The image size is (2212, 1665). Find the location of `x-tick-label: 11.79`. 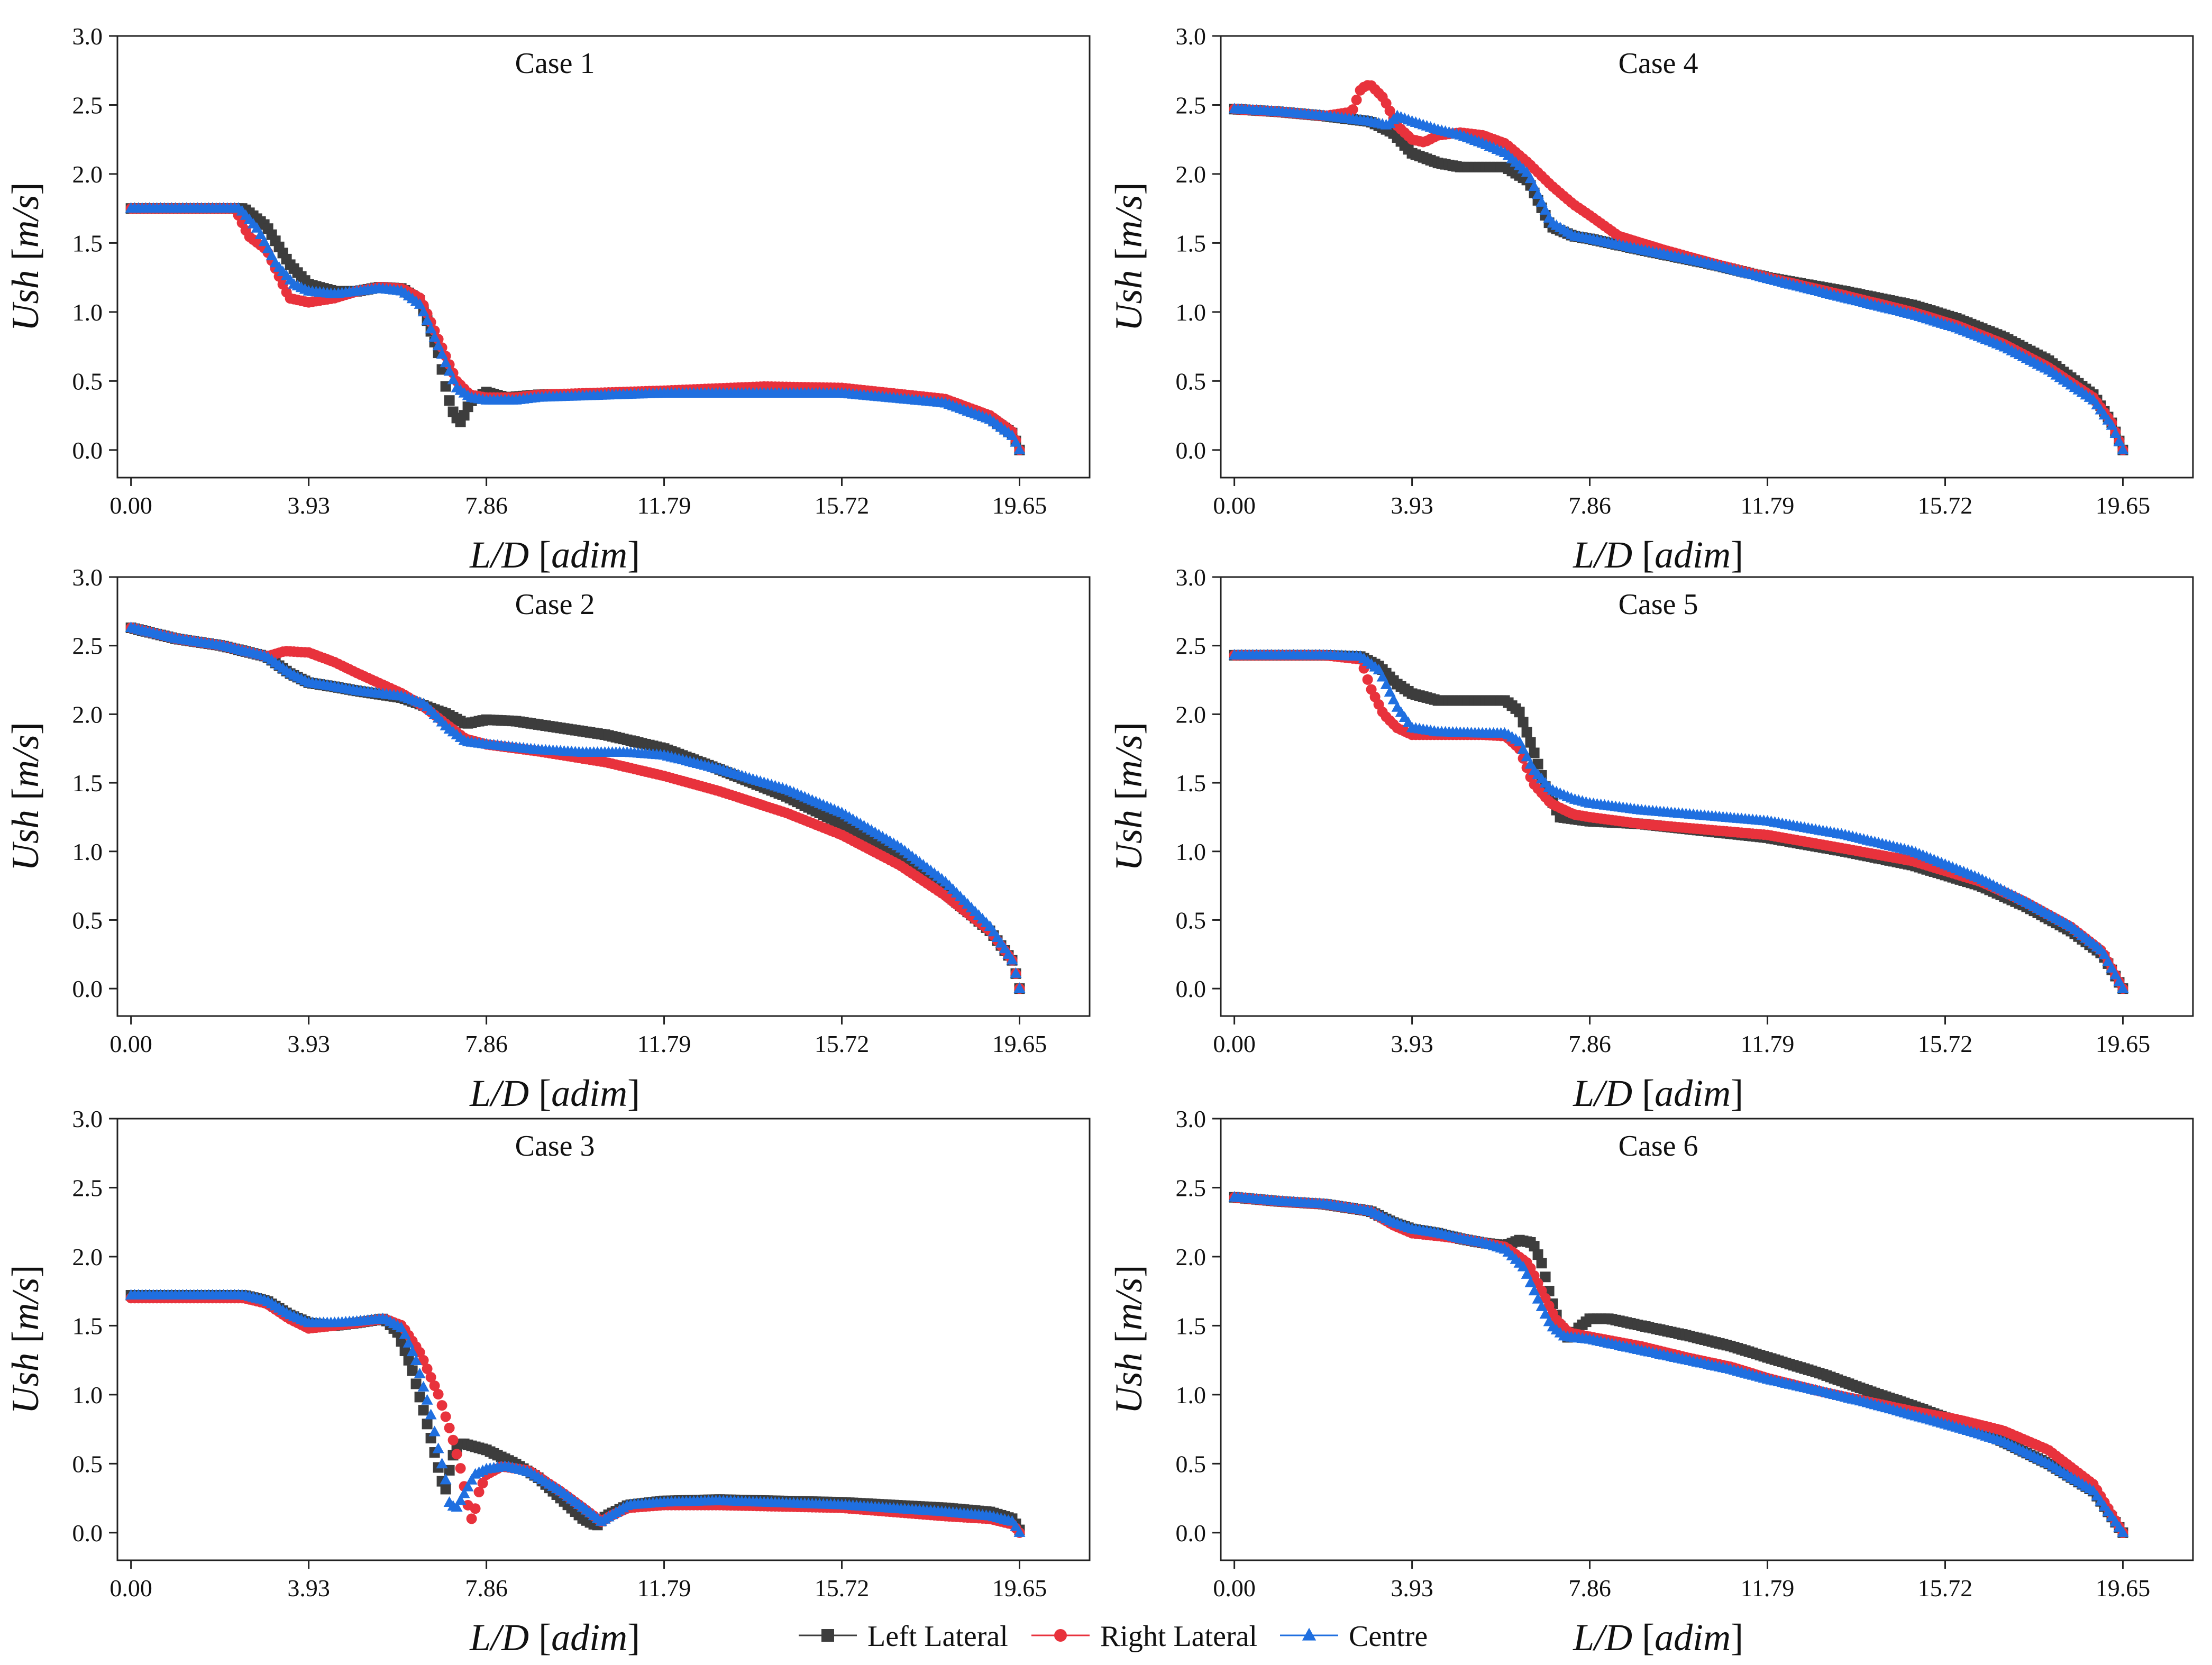

x-tick-label: 11.79 is located at coordinates (664, 506).